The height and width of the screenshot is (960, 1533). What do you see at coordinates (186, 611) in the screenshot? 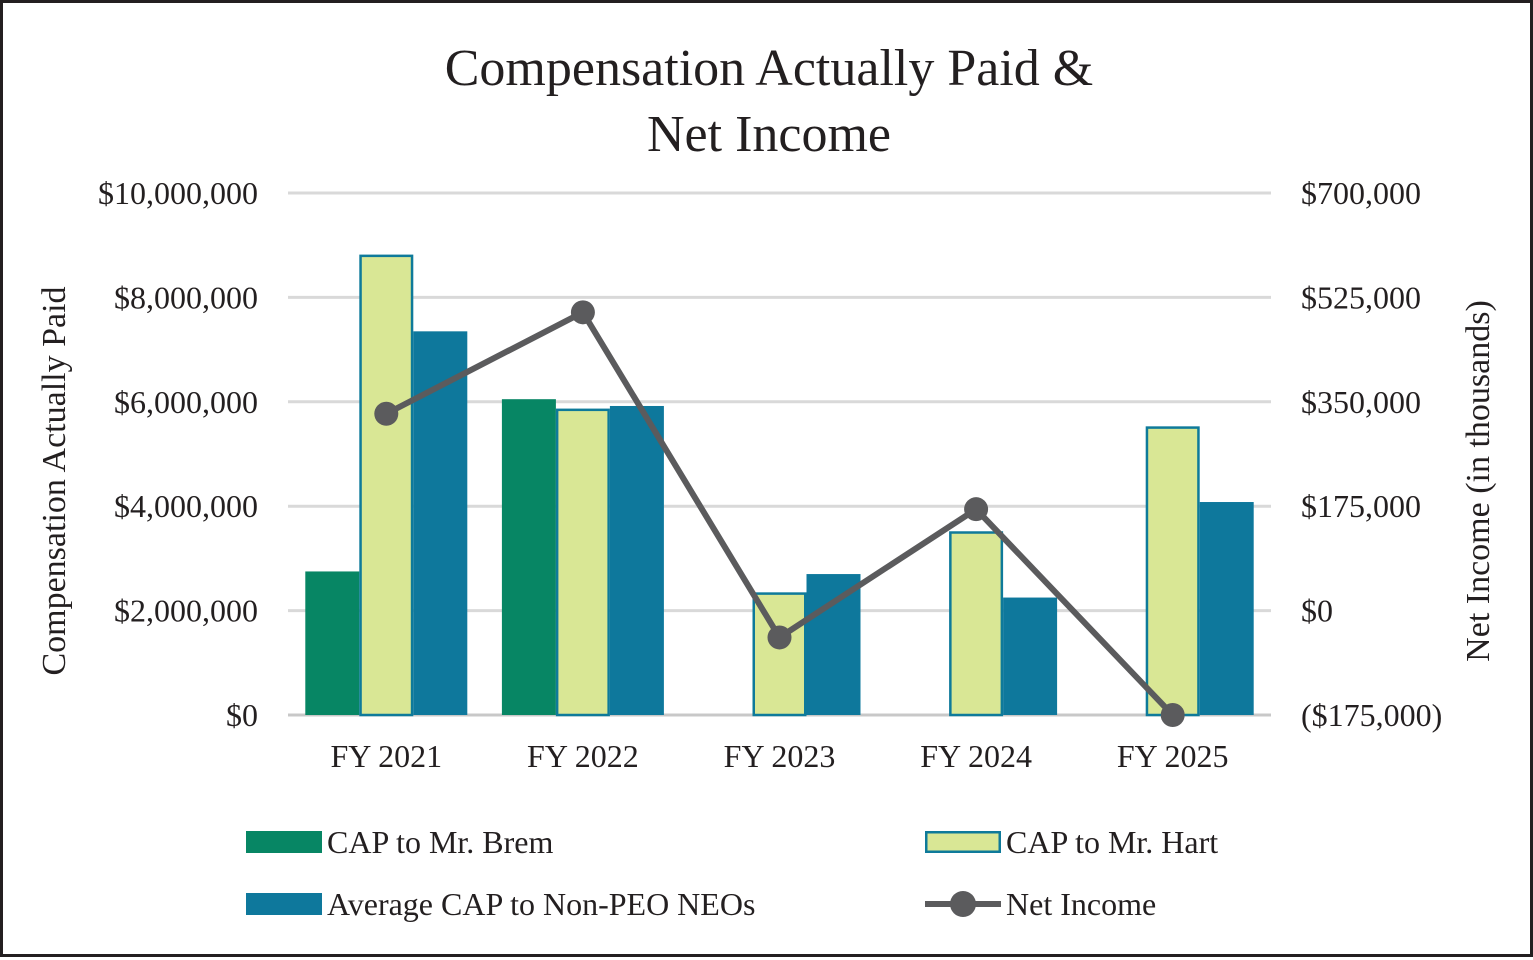
I see `y-tick-label-left: $2,000,000` at bounding box center [186, 611].